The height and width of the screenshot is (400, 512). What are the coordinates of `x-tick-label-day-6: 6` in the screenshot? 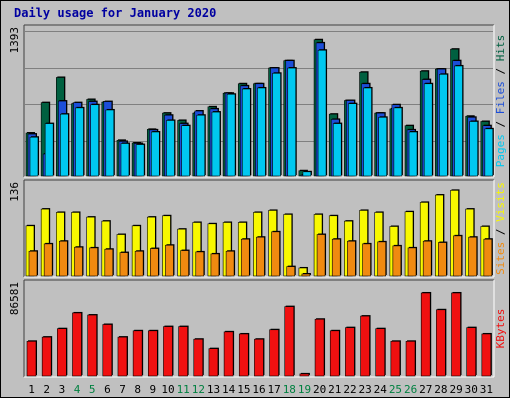 It's located at (107, 389).